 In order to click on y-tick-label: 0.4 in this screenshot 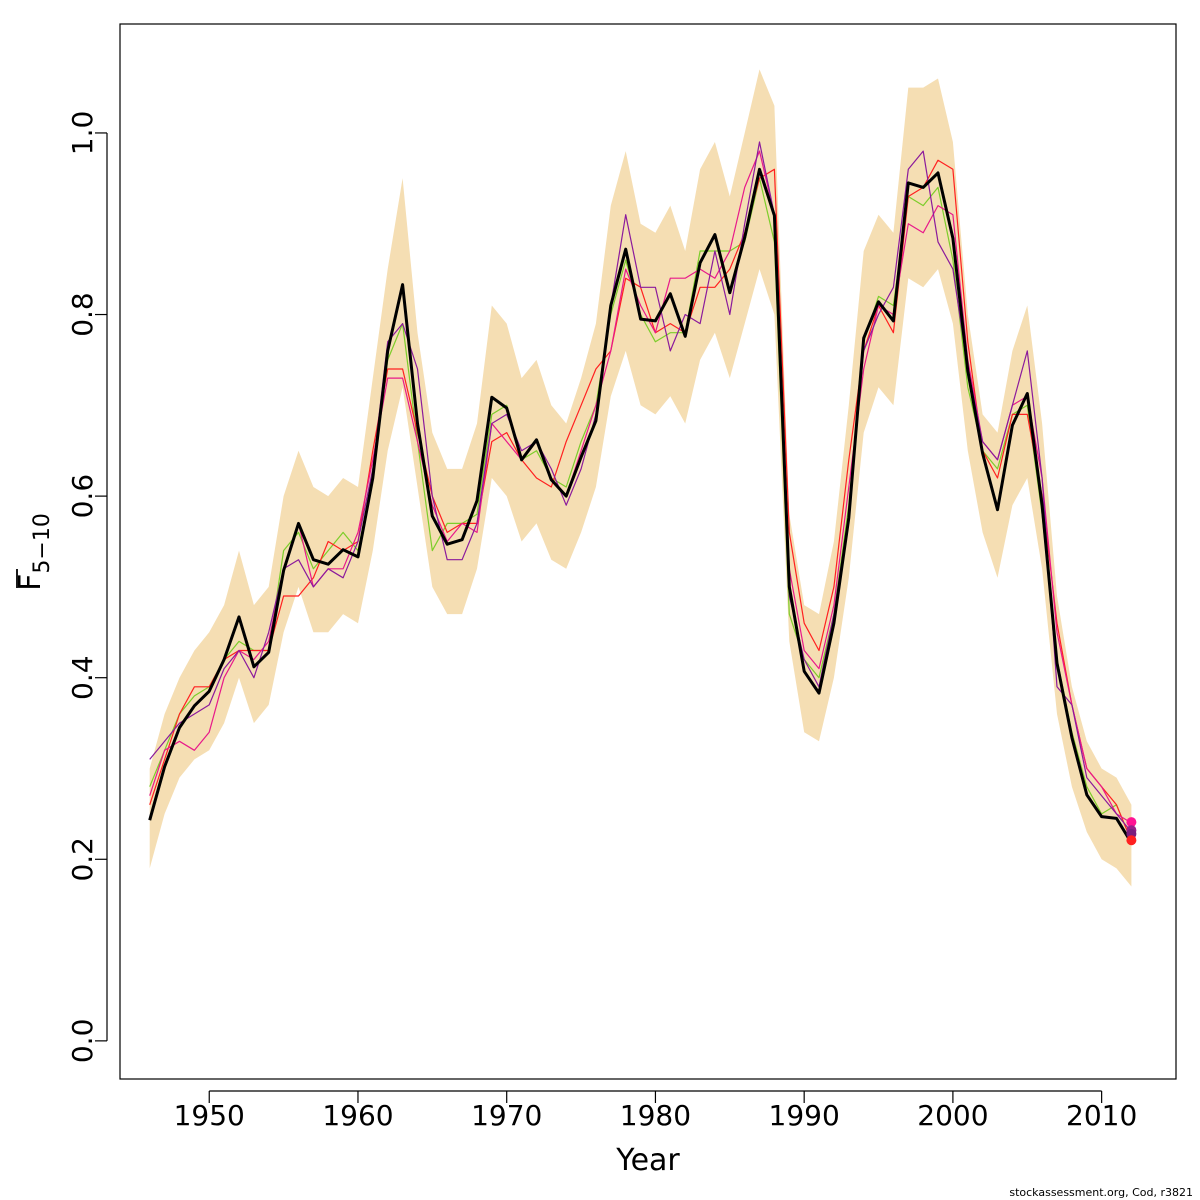, I will do `click(82, 677)`.